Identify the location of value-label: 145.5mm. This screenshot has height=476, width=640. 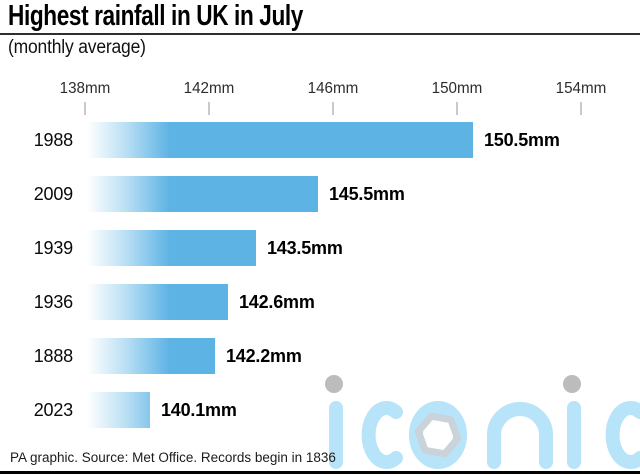
(367, 193).